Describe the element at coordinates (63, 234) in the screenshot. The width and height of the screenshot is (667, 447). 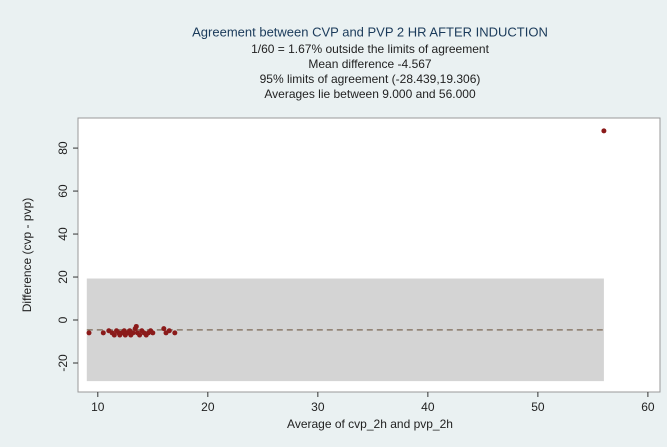
I see `y-tick-label: 40` at that location.